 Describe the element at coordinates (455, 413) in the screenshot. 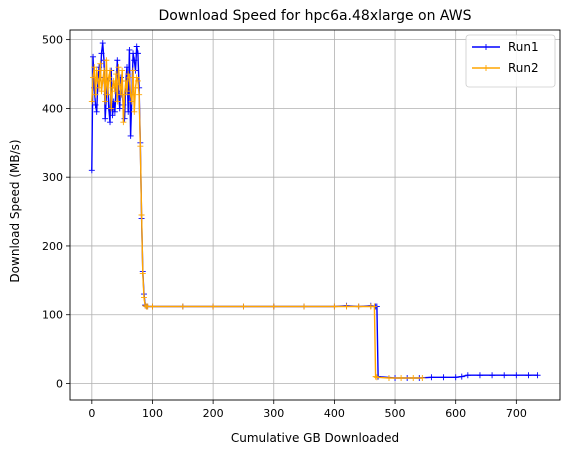

I see `x-tick-label: 600` at that location.